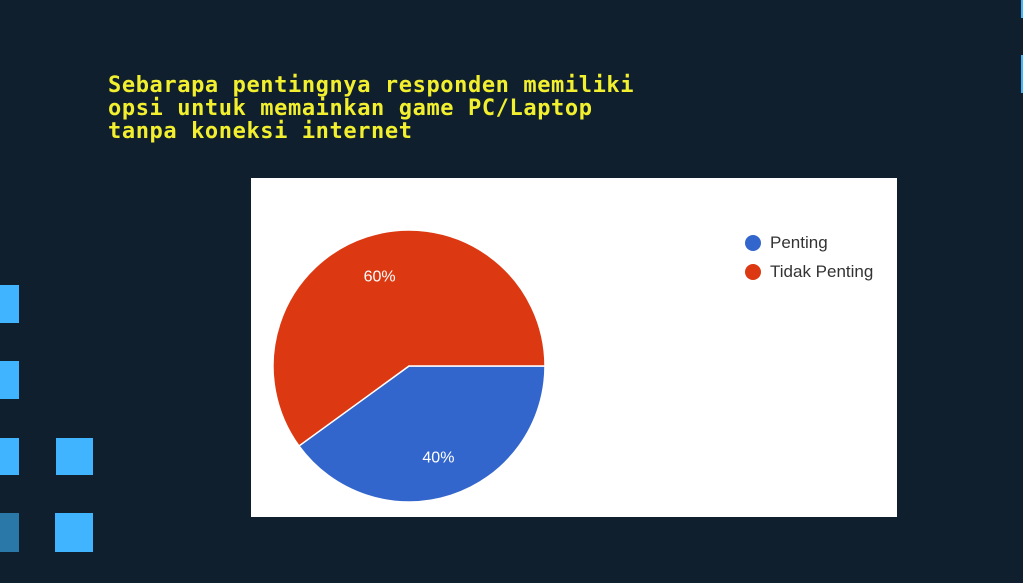 This screenshot has height=583, width=1023. Describe the element at coordinates (822, 271) in the screenshot. I see `legend-label-tidak-penting: Tidak Penting` at that location.